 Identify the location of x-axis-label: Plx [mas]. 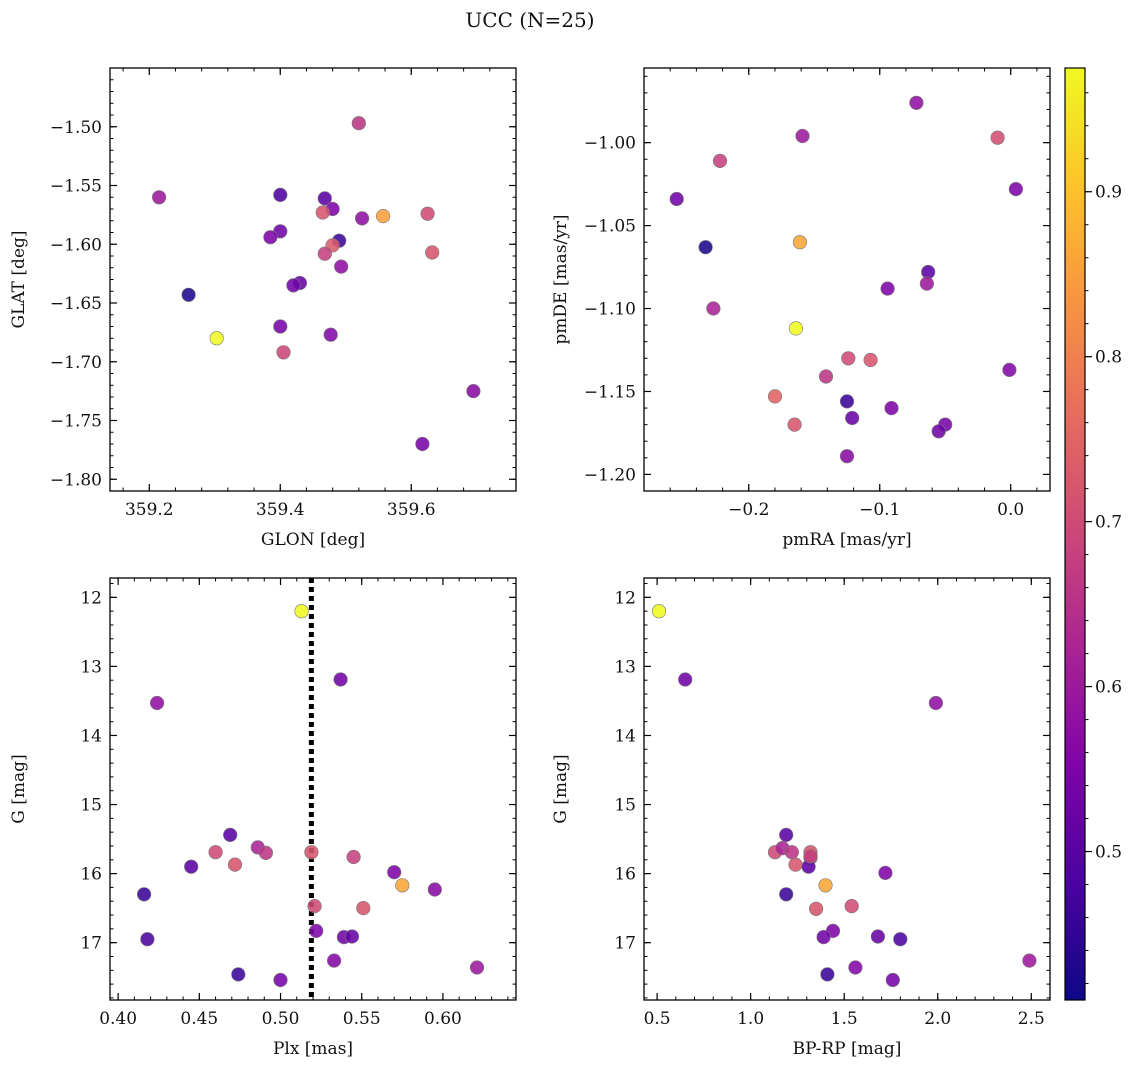
(313, 1049).